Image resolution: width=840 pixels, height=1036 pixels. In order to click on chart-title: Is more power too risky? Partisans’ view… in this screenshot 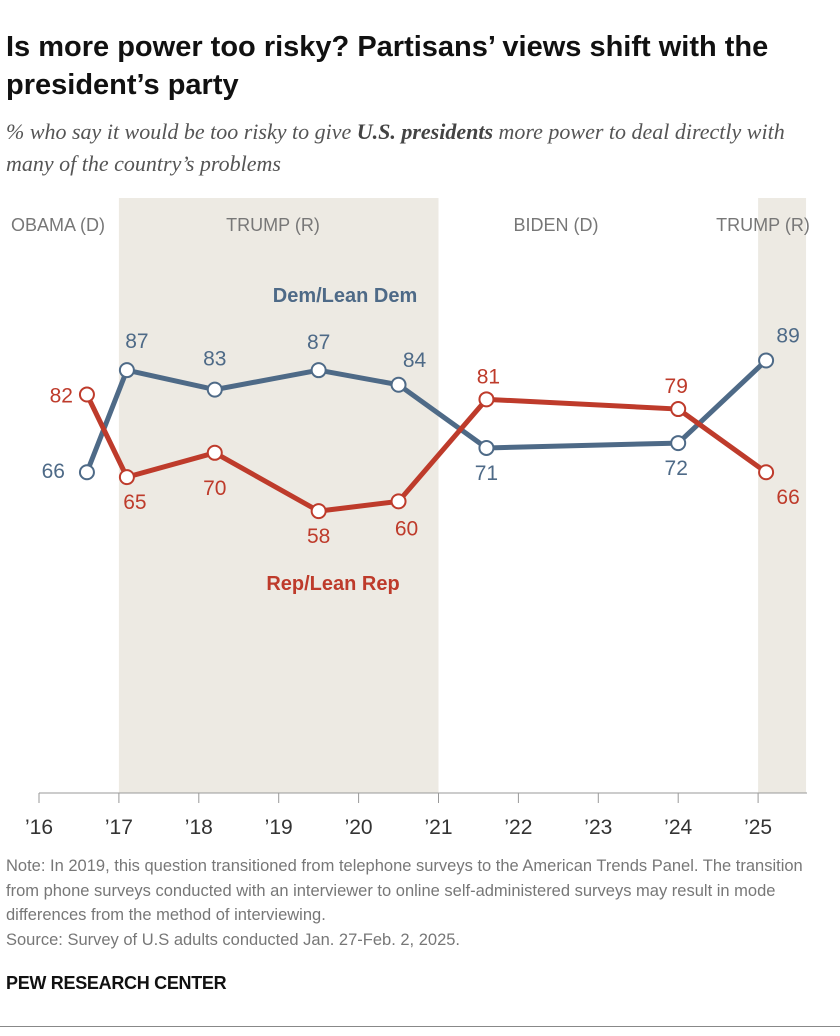, I will do `click(387, 66)`.